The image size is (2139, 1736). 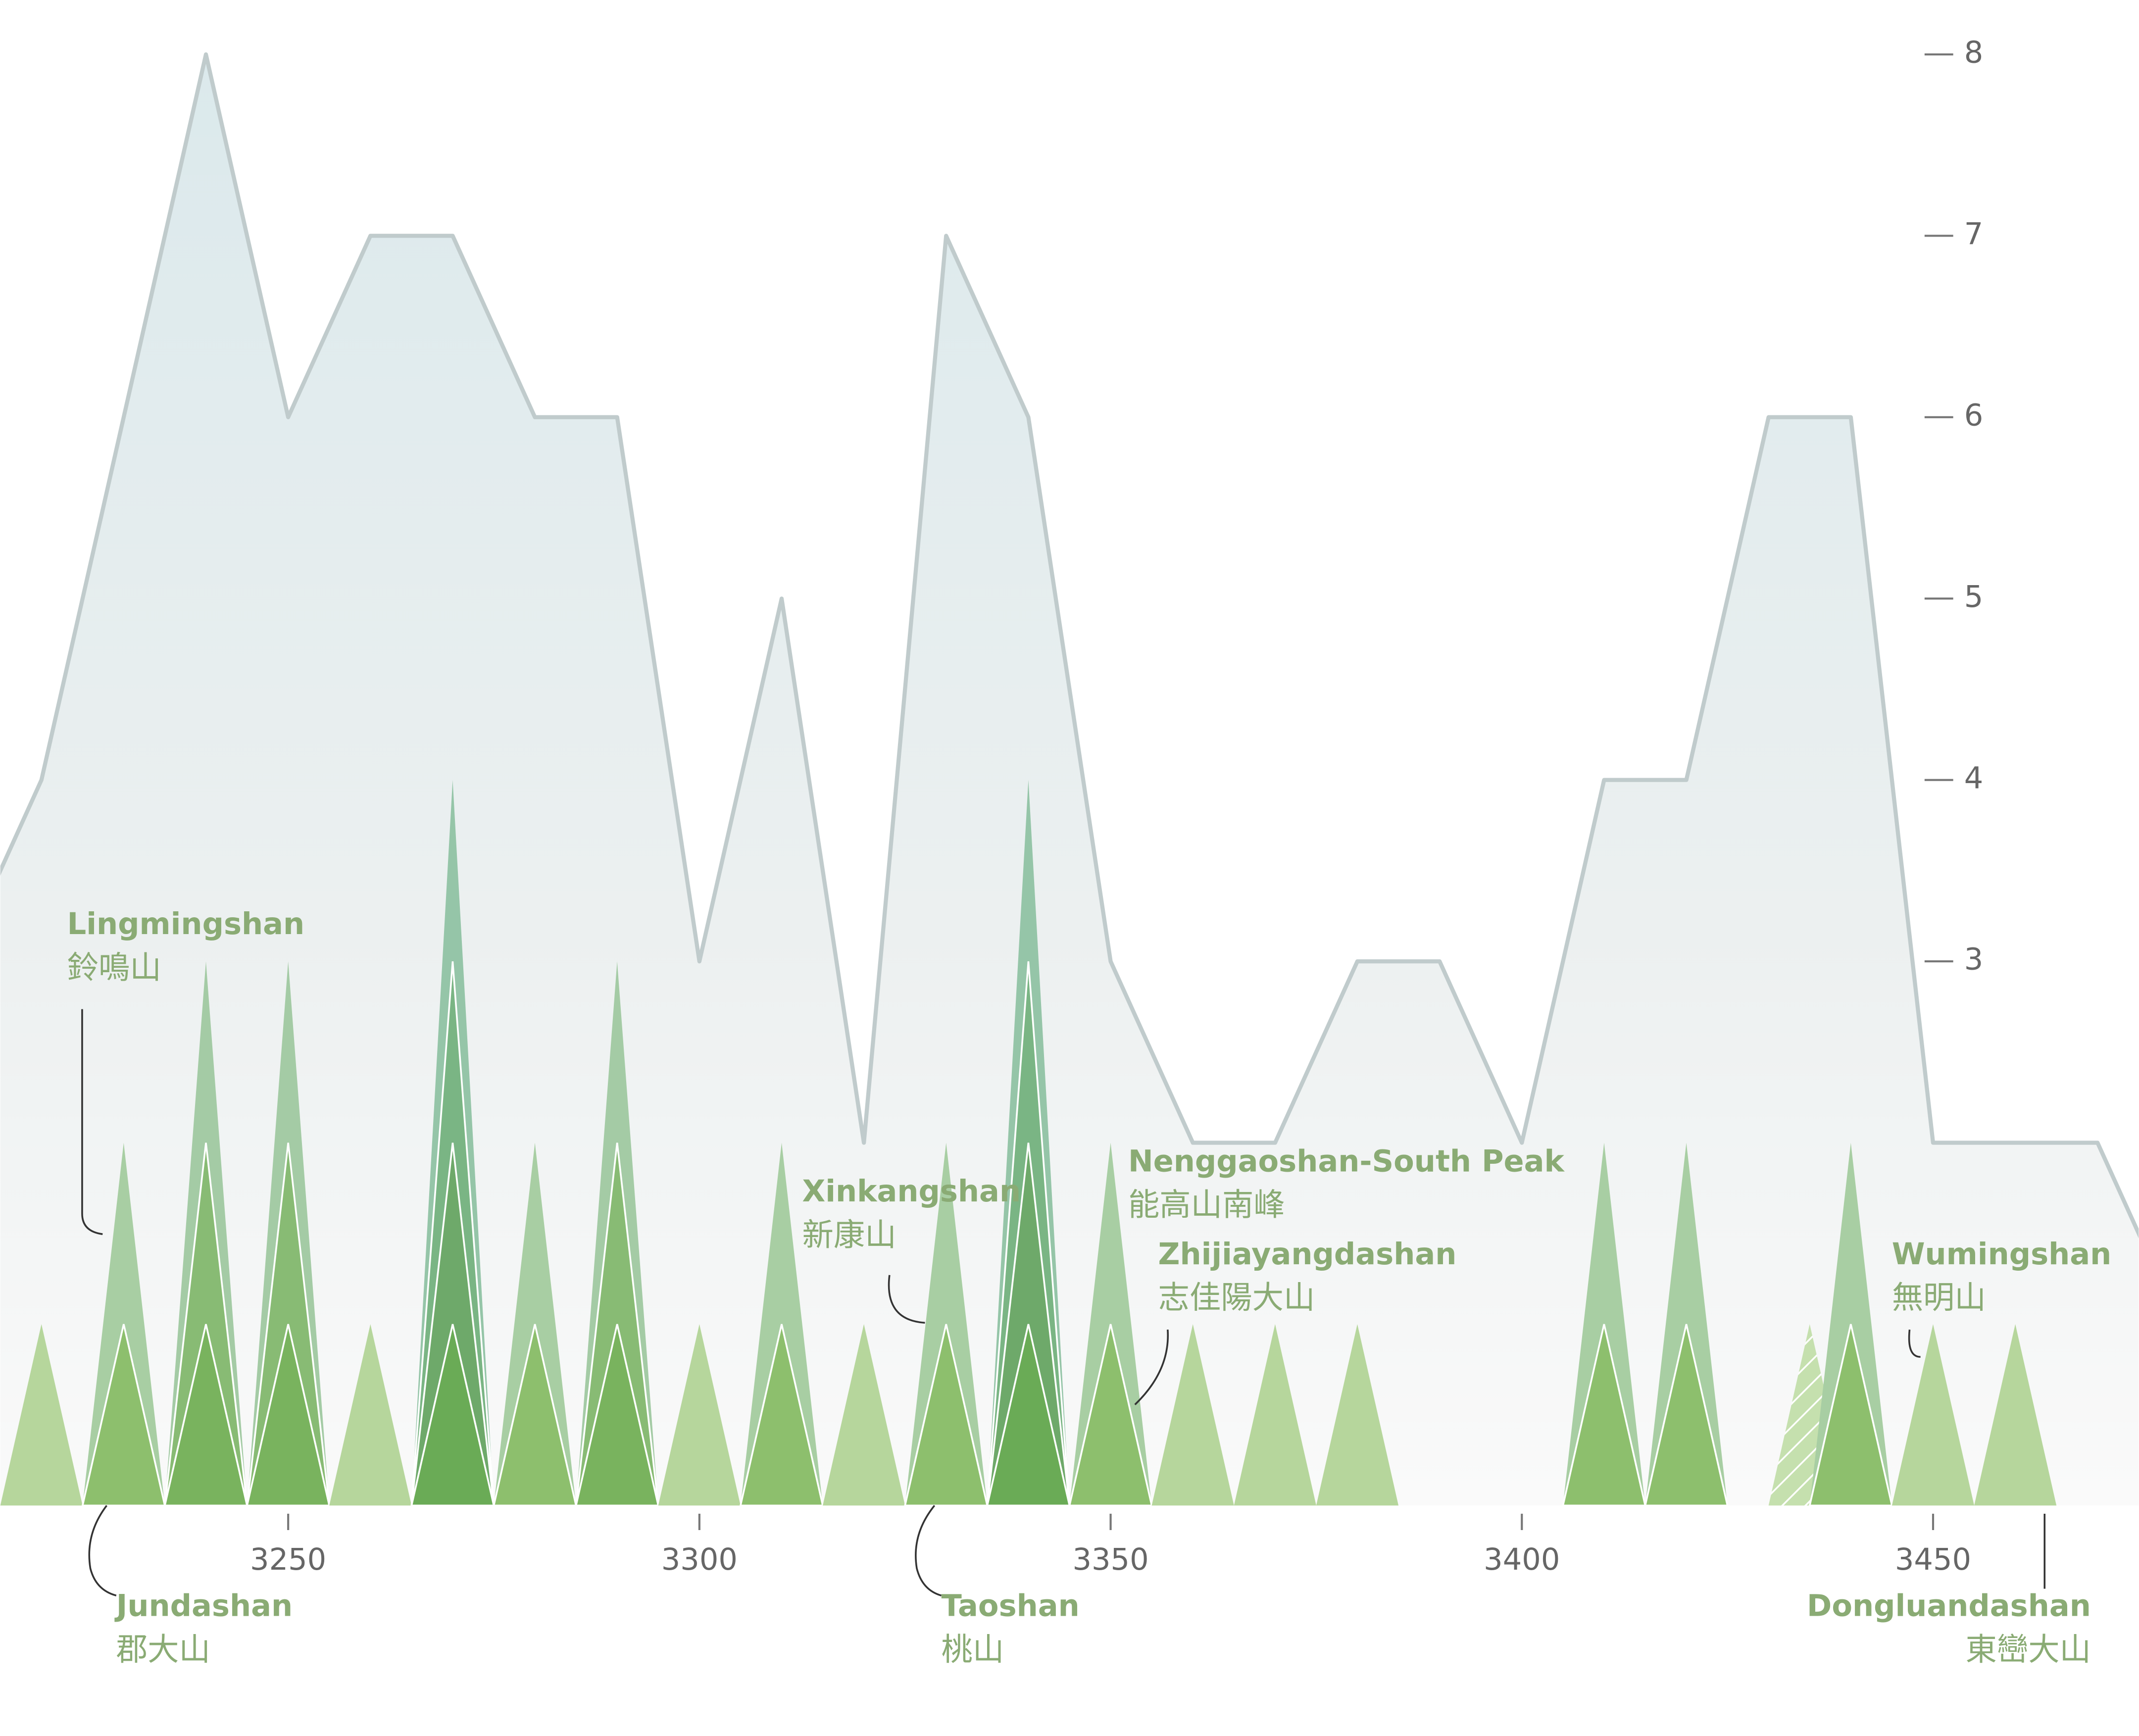 I want to click on x-tick-label: 3250, so click(x=288, y=1559).